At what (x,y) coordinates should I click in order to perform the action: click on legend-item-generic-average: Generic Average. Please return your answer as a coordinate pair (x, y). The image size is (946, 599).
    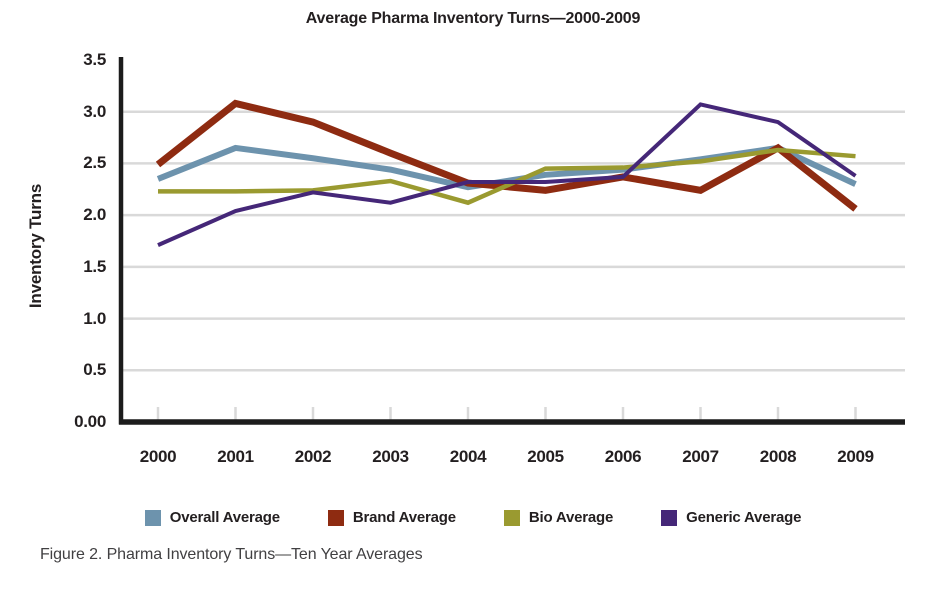
    Looking at the image, I should click on (731, 517).